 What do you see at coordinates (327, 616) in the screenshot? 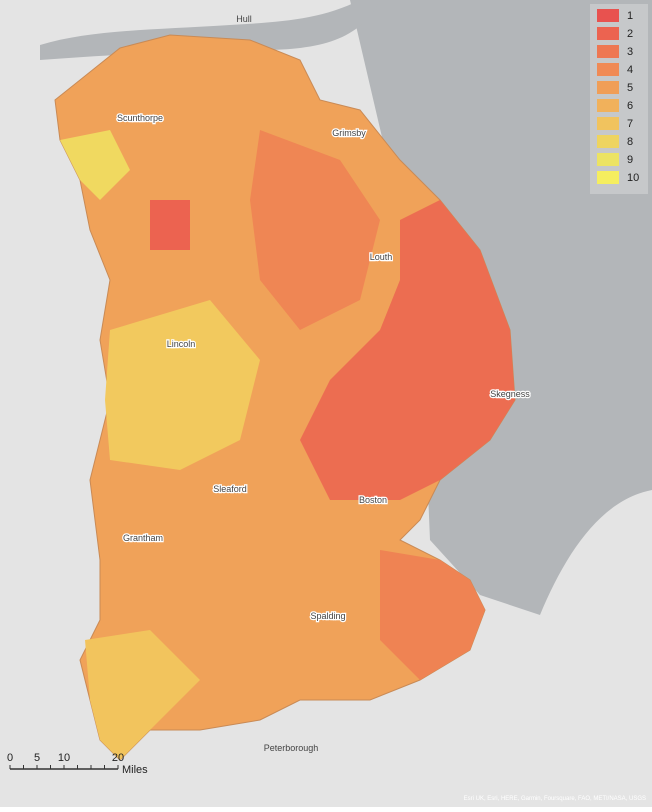
I see `place-label: Spalding` at bounding box center [327, 616].